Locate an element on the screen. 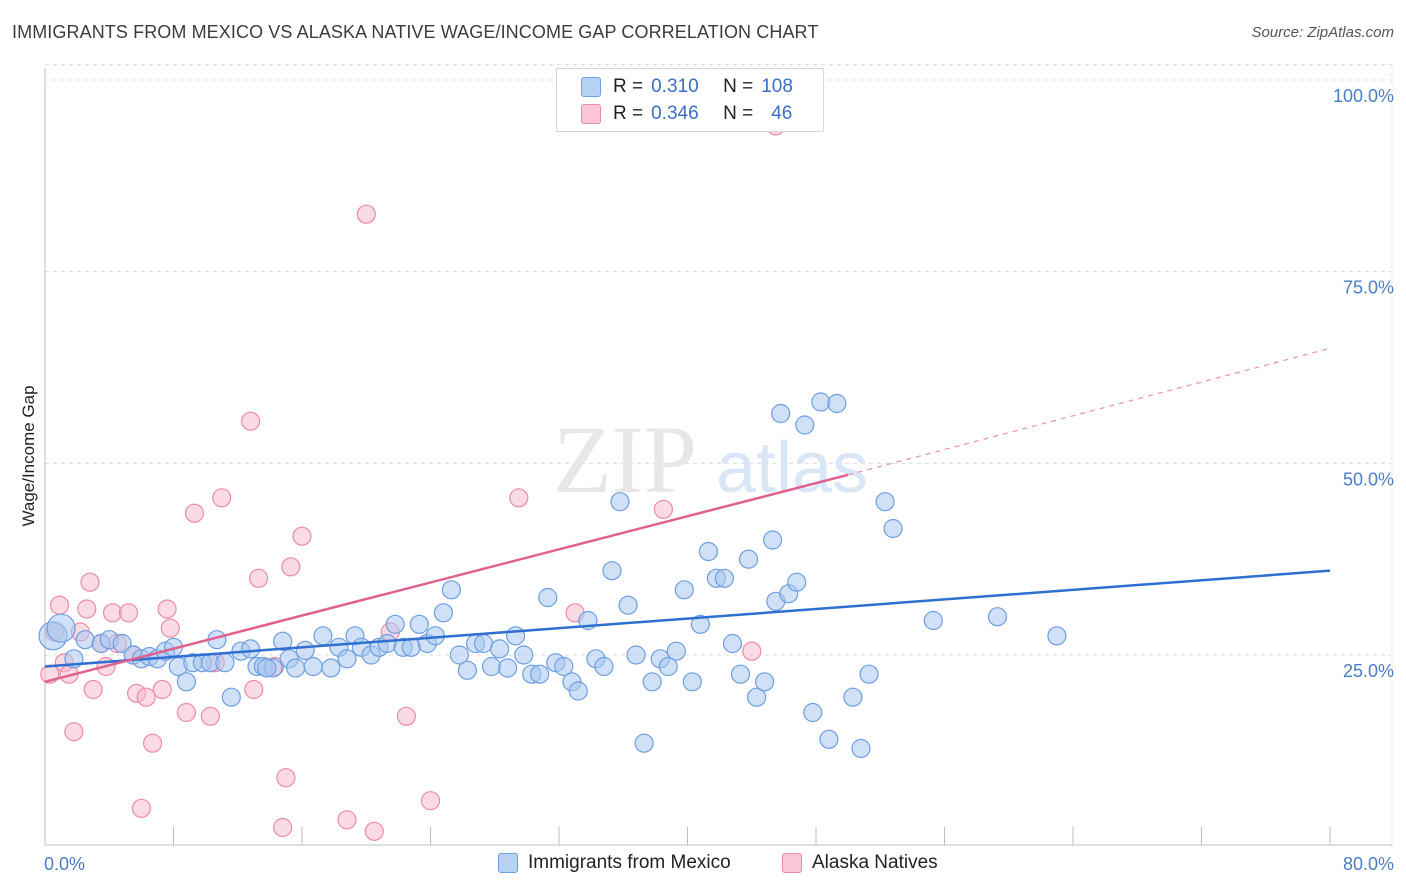 The width and height of the screenshot is (1406, 892). bottom-legend-item-alaska: Alaska Natives is located at coordinates (860, 863).